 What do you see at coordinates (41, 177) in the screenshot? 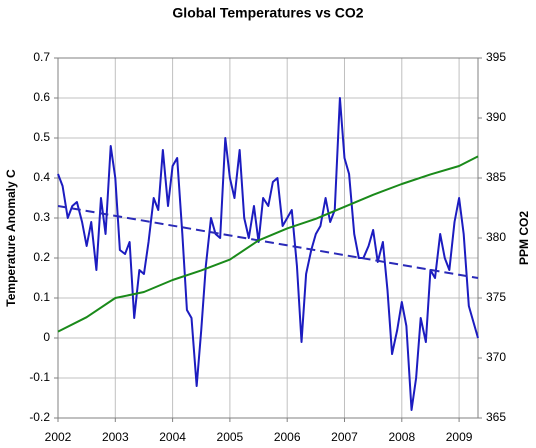
I see `y-tick-label: 0.4` at bounding box center [41, 177].